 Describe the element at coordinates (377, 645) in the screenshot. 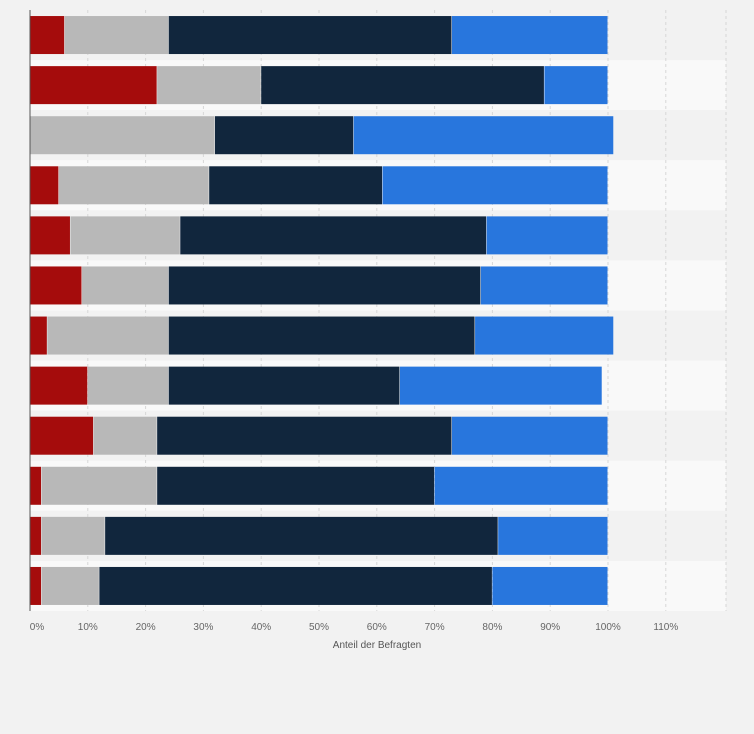

I see `x-axis-title: Anteil der Befragten` at that location.